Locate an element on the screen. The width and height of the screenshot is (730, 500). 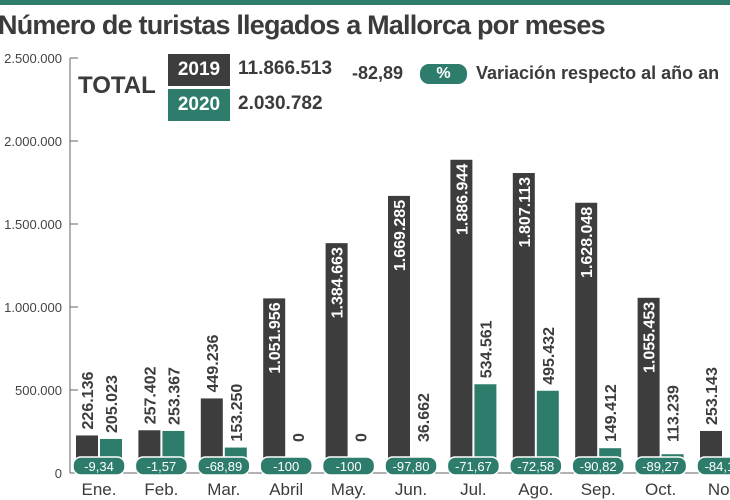
data-label-2019: 1.628.048 is located at coordinates (587, 242).